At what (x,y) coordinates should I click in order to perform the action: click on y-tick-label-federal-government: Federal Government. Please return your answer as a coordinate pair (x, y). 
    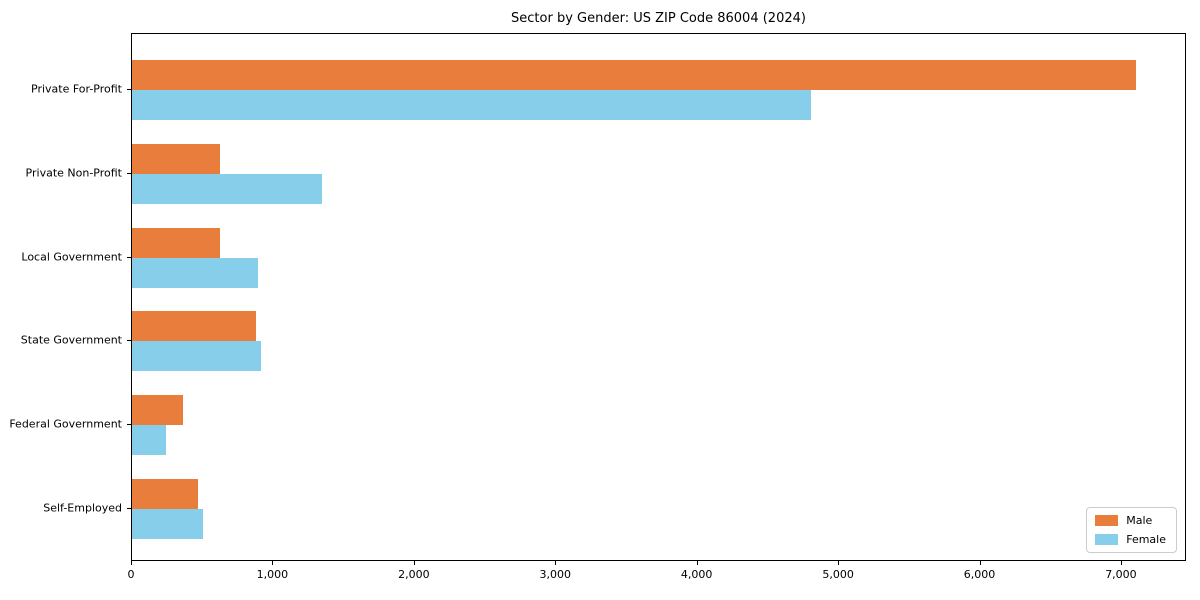
    Looking at the image, I should click on (65, 424).